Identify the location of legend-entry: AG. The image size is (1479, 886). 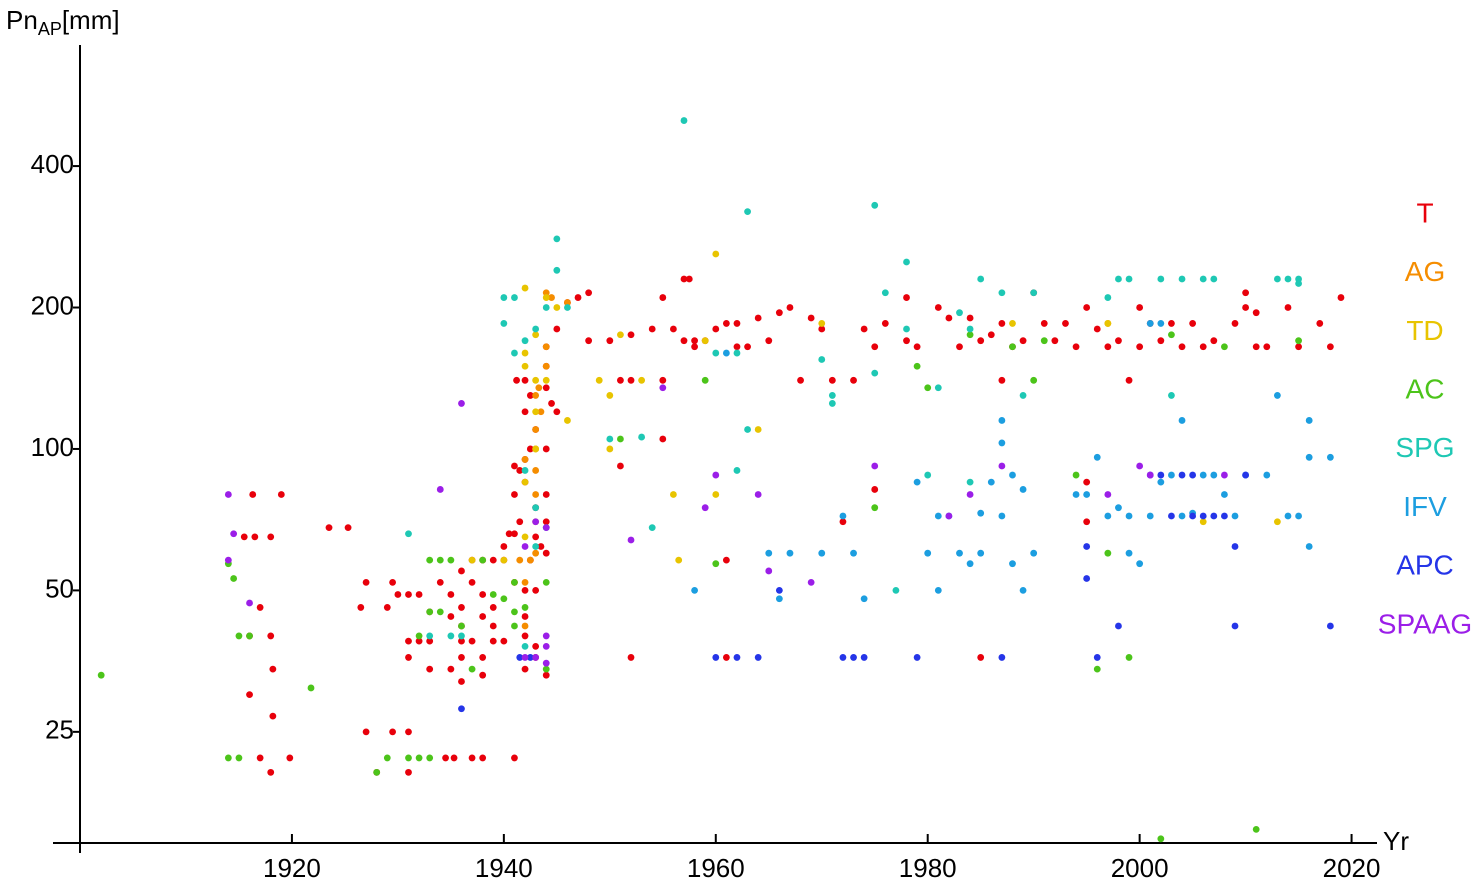
(1425, 271).